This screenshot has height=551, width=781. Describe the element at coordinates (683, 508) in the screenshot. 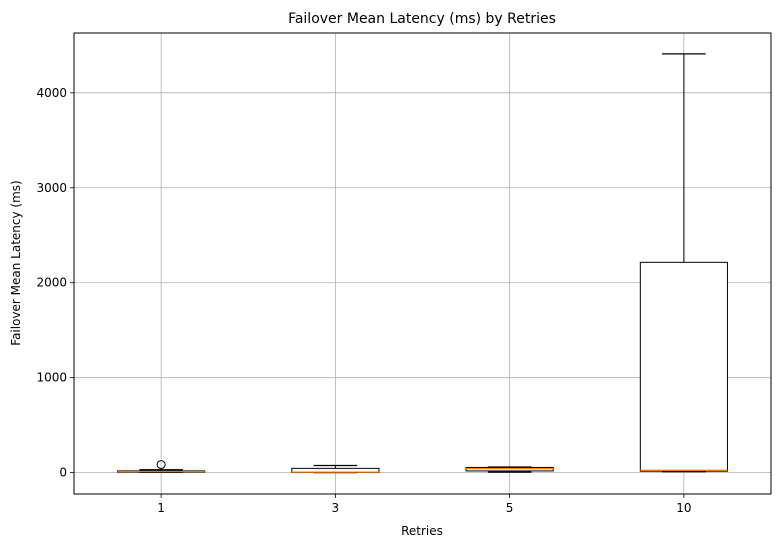

I see `x-tick-label: 10` at that location.